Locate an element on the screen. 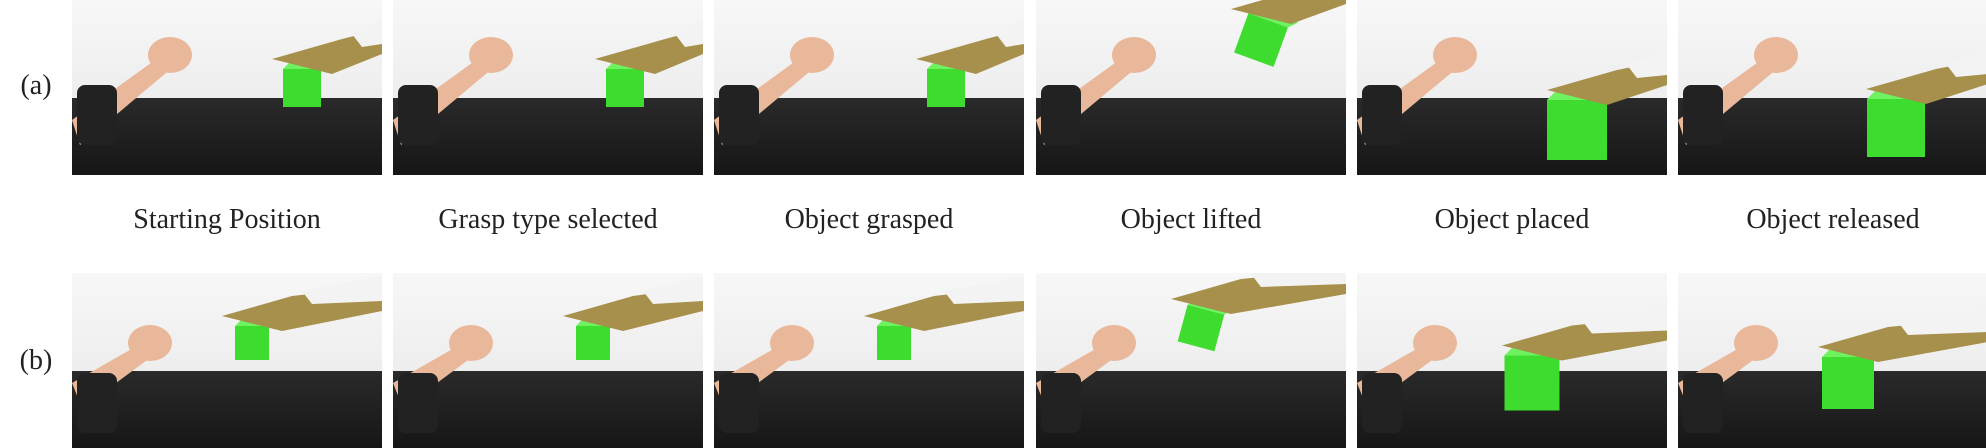 The height and width of the screenshot is (448, 1986). caption-starting-position: Starting Position is located at coordinates (227, 219).